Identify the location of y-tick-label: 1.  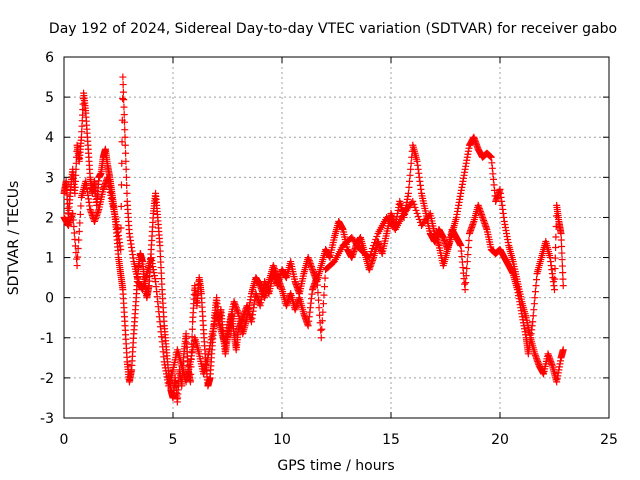
(49, 259).